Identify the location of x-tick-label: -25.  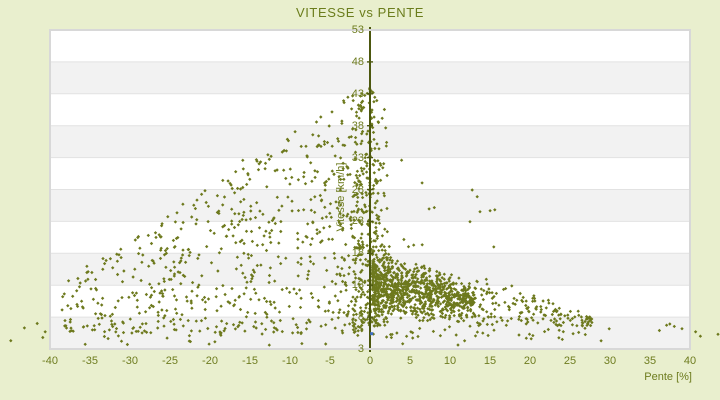
(170, 361).